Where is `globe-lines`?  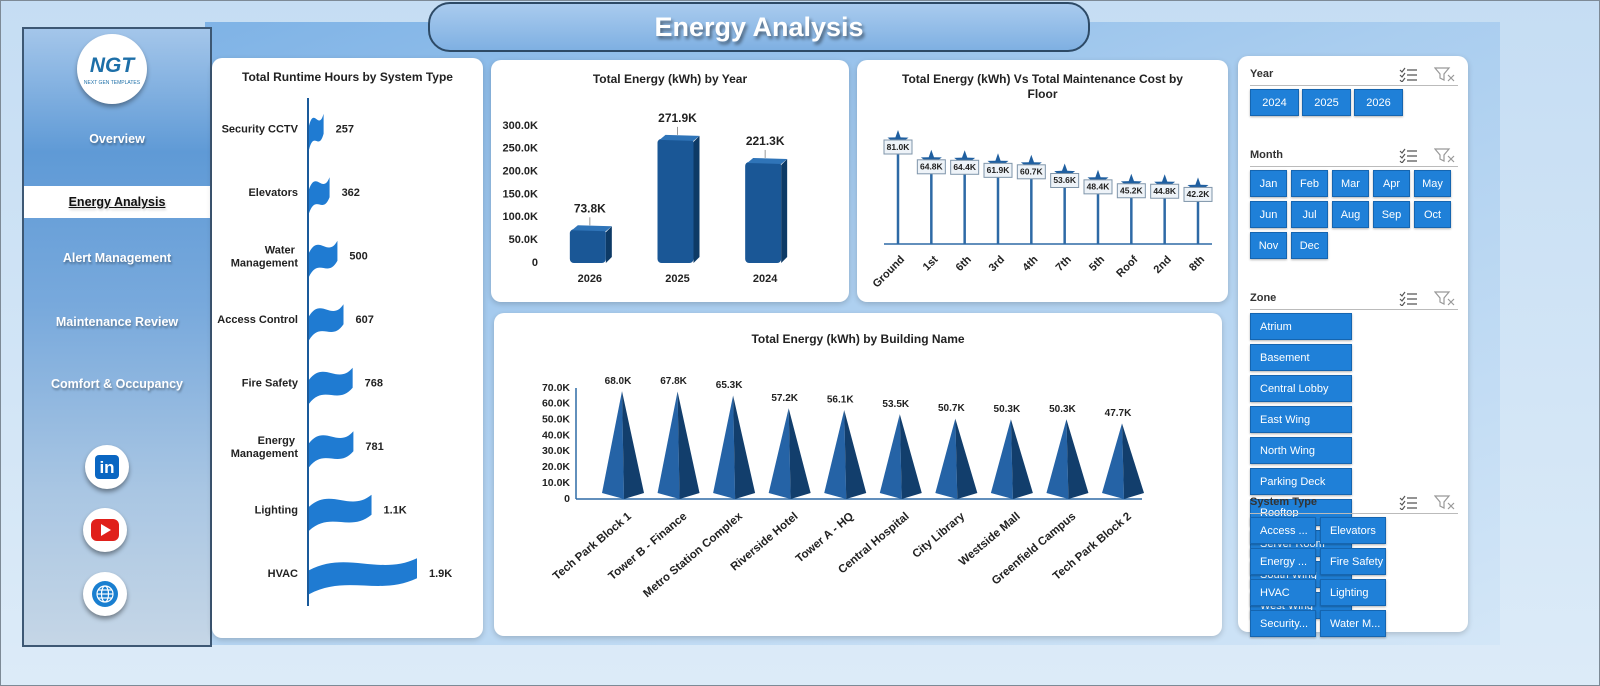
globe-lines is located at coordinates (105, 594).